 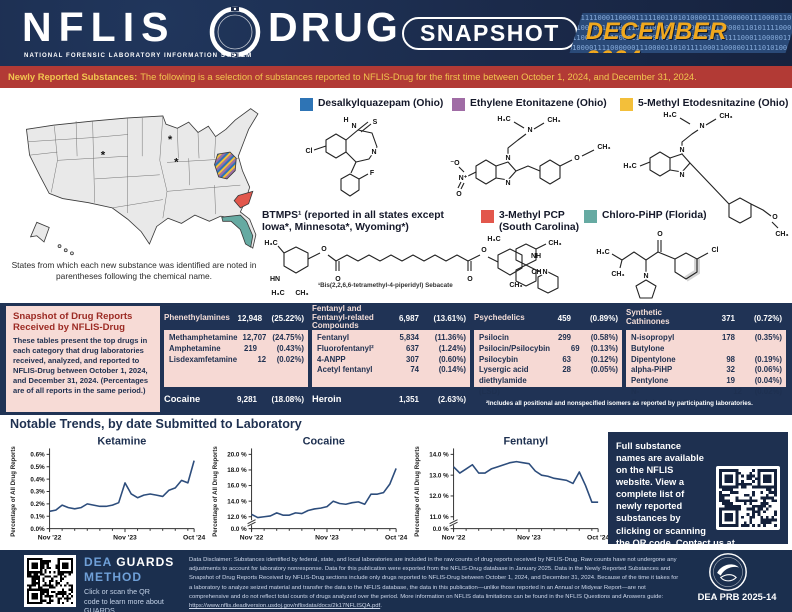 I want to click on svg-text: Fentanyl, so click(x=525, y=441).